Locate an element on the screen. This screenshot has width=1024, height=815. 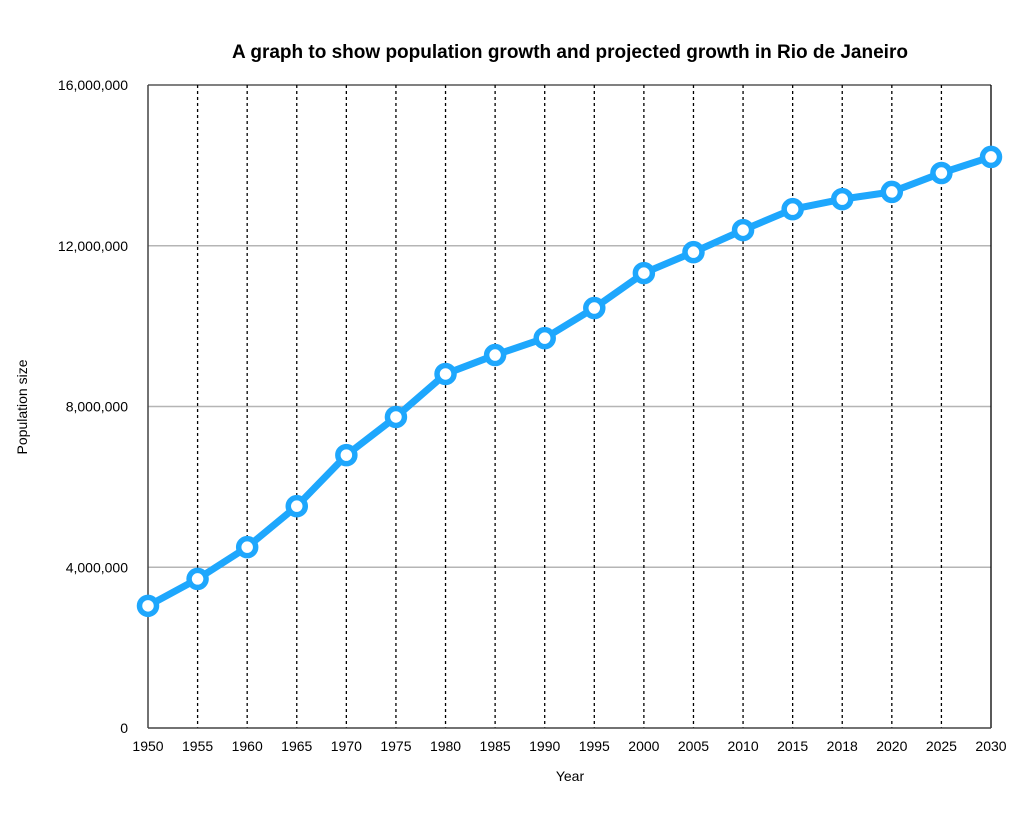
x-tick-label: 1990 is located at coordinates (544, 746).